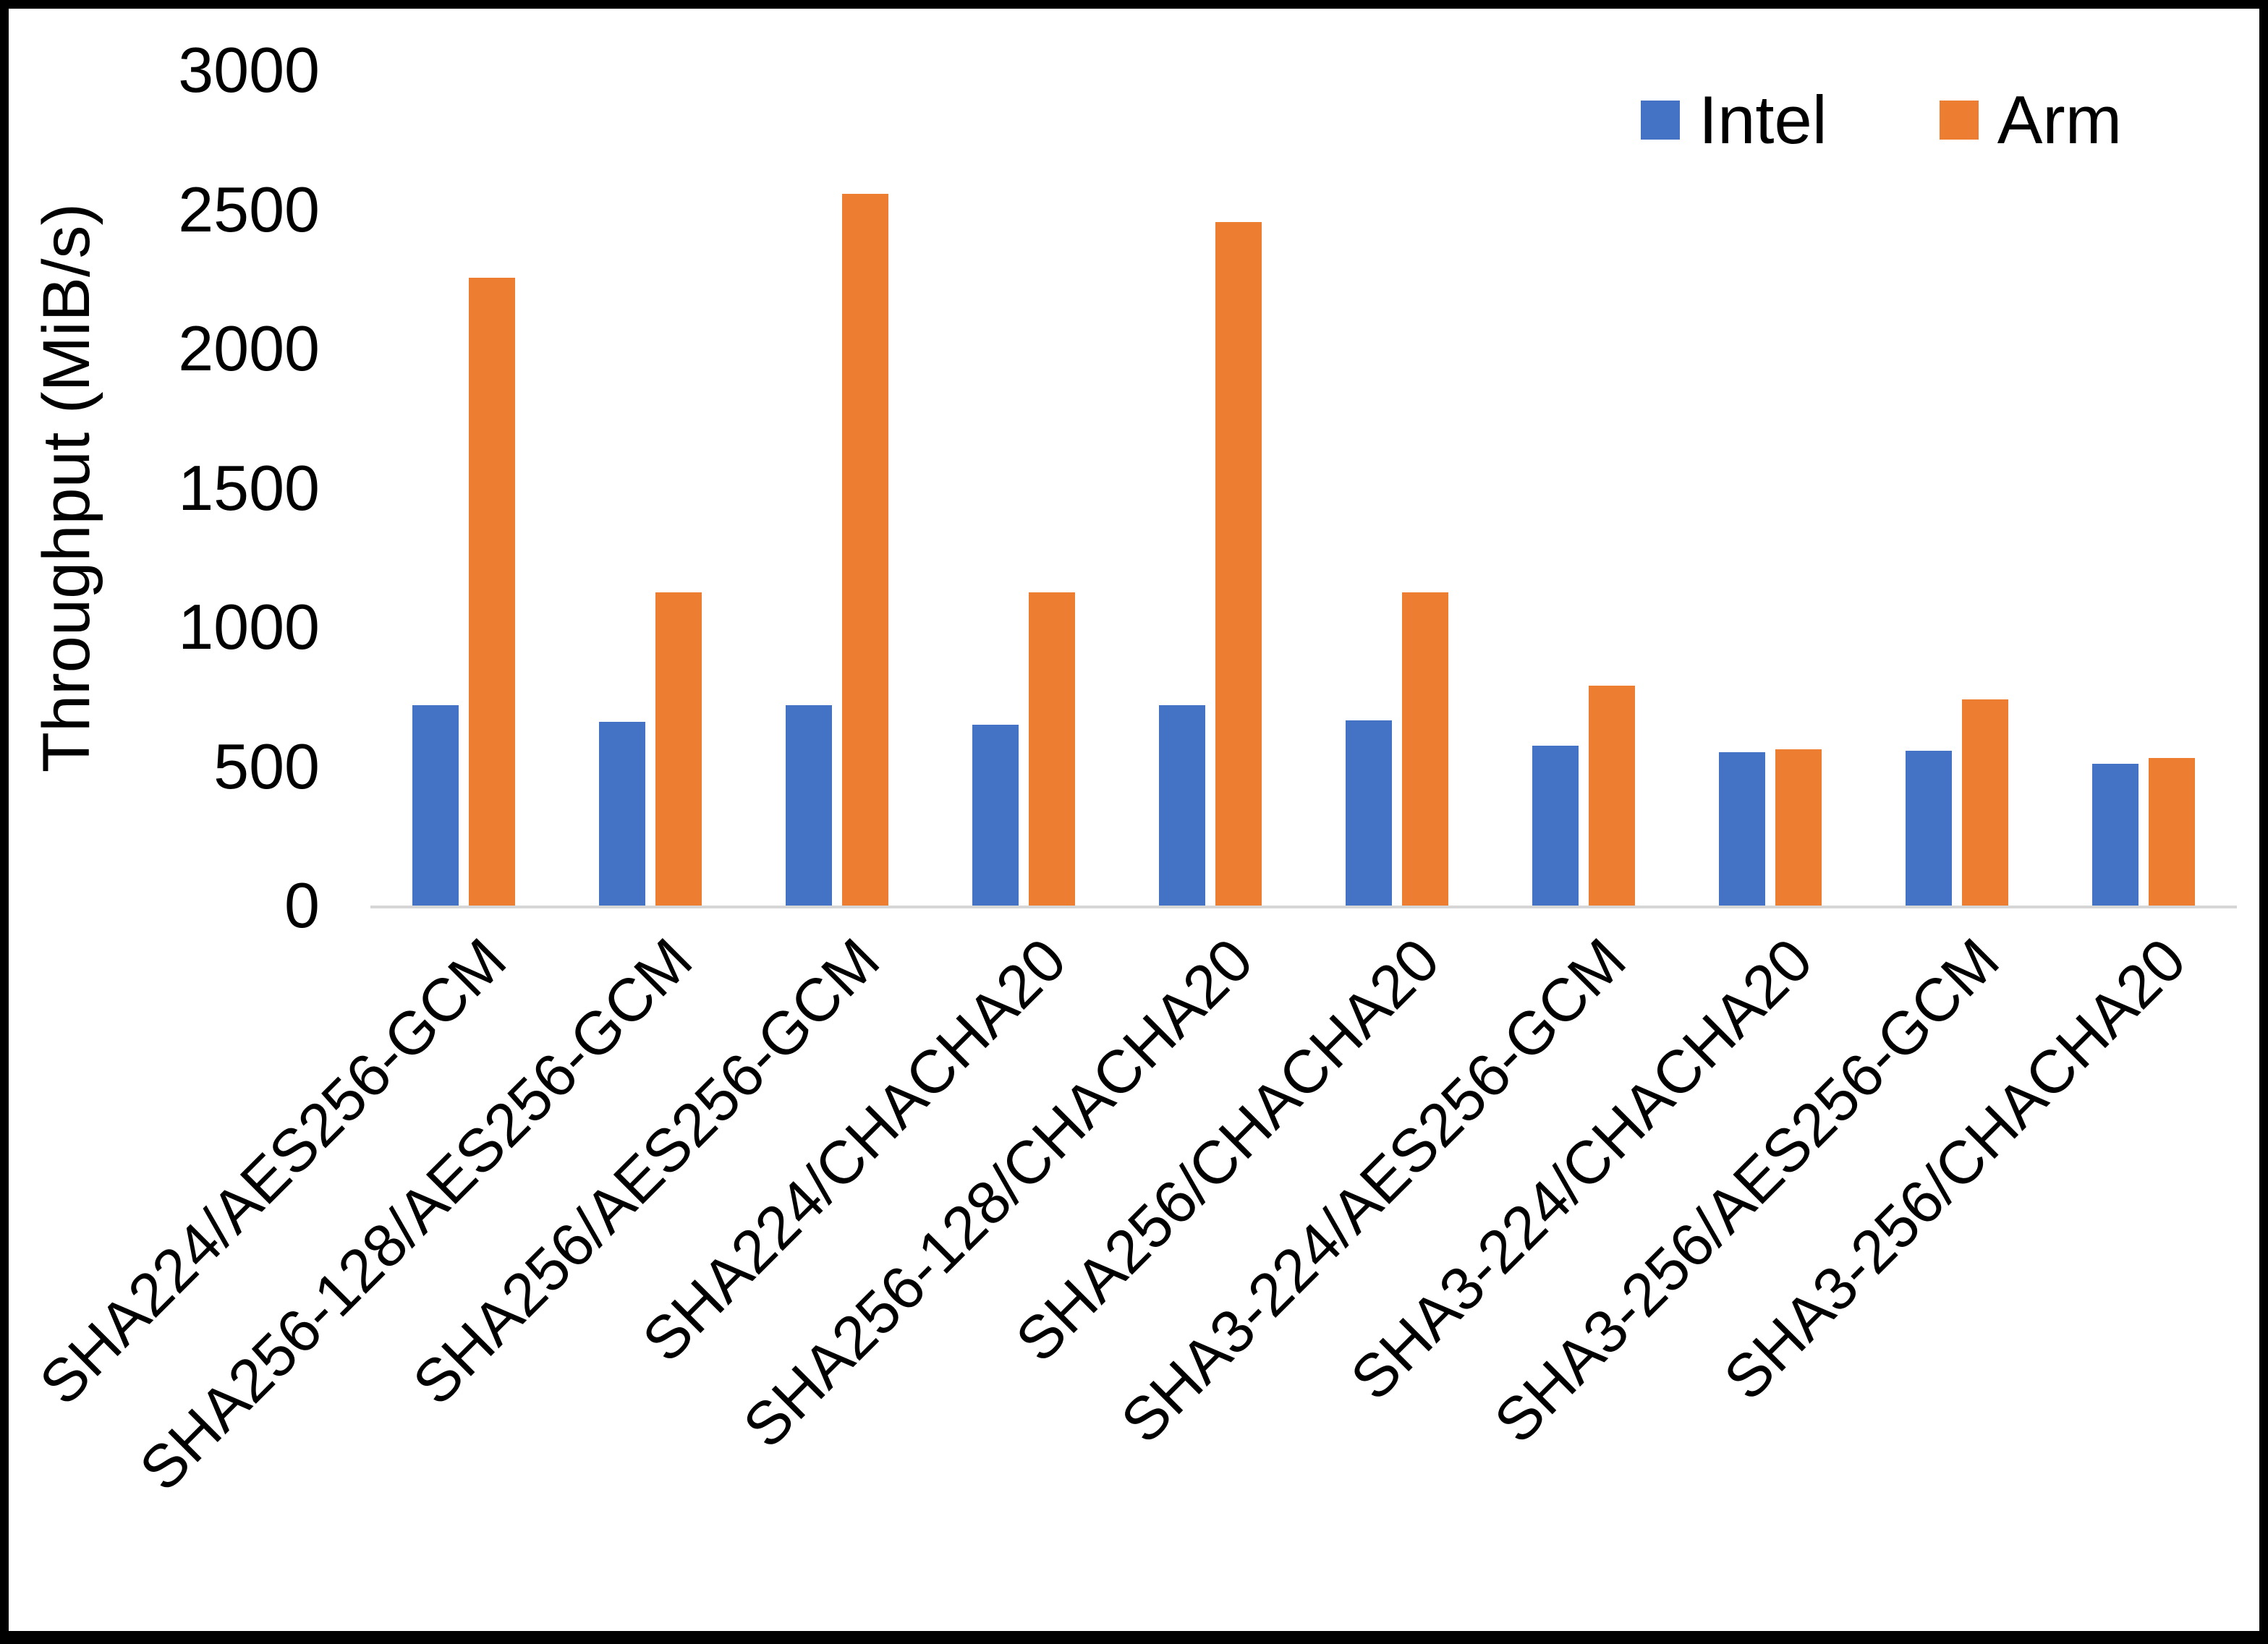 Image resolution: width=2268 pixels, height=1644 pixels. Describe the element at coordinates (249, 348) in the screenshot. I see `y-axis-tick-label: 2000` at that location.